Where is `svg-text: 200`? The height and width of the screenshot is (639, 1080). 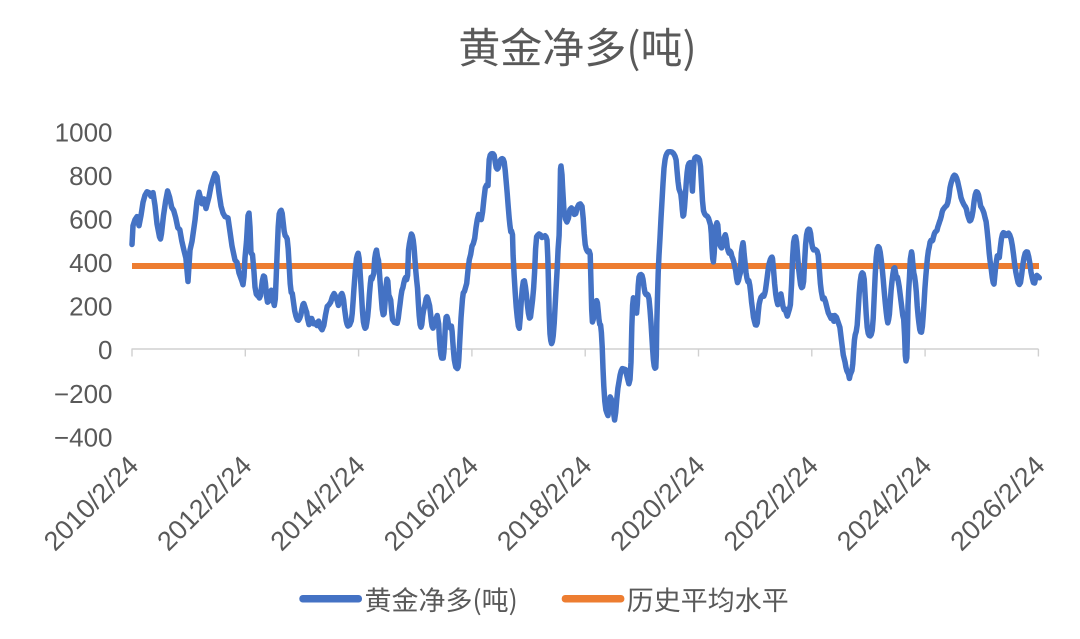 svg-text: 200 is located at coordinates (90, 307).